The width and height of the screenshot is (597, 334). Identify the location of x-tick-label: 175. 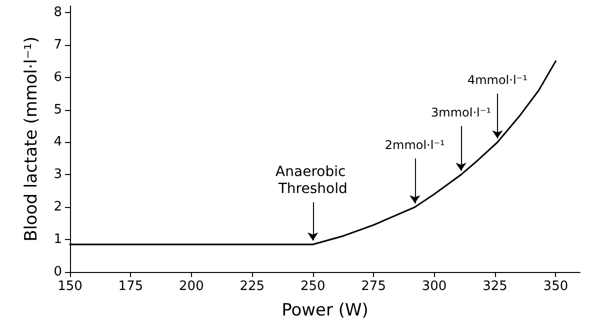
(131, 286).